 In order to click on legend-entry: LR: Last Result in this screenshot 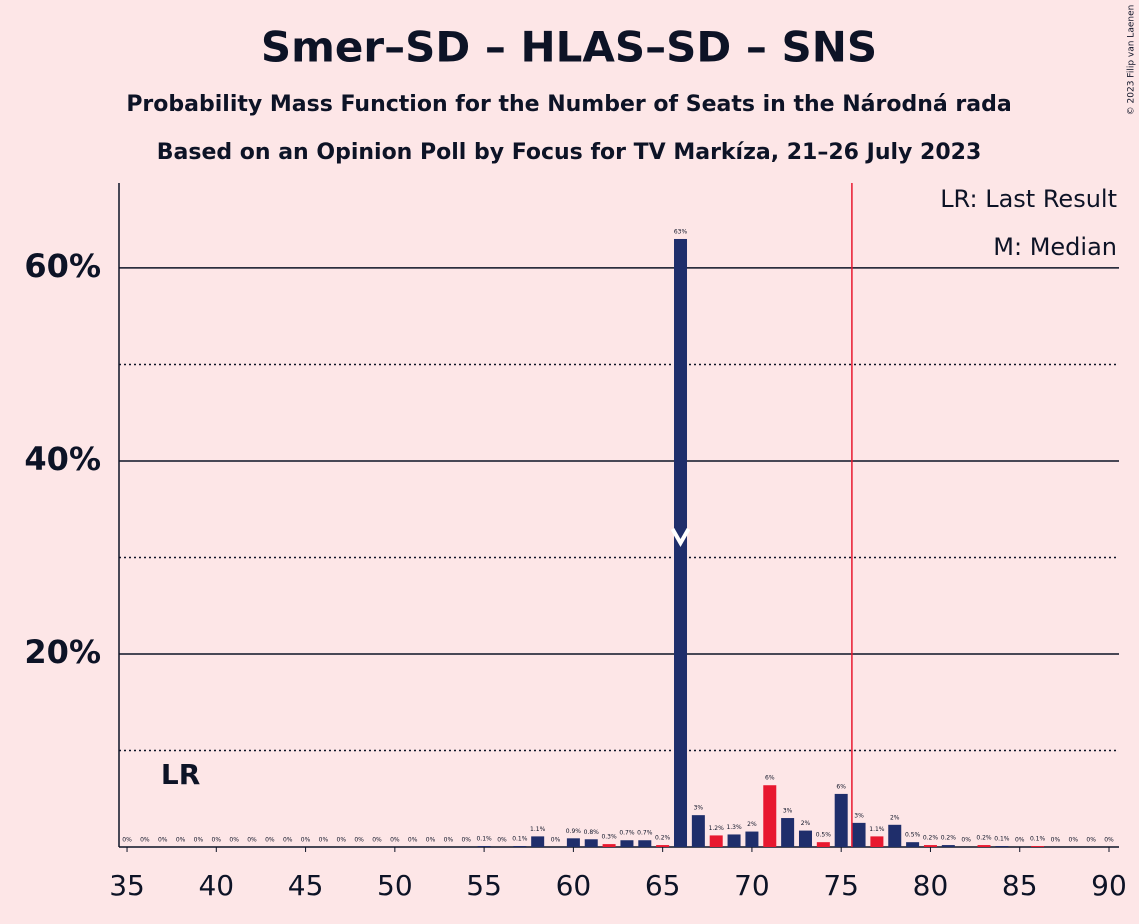, I will do `click(1028, 199)`.